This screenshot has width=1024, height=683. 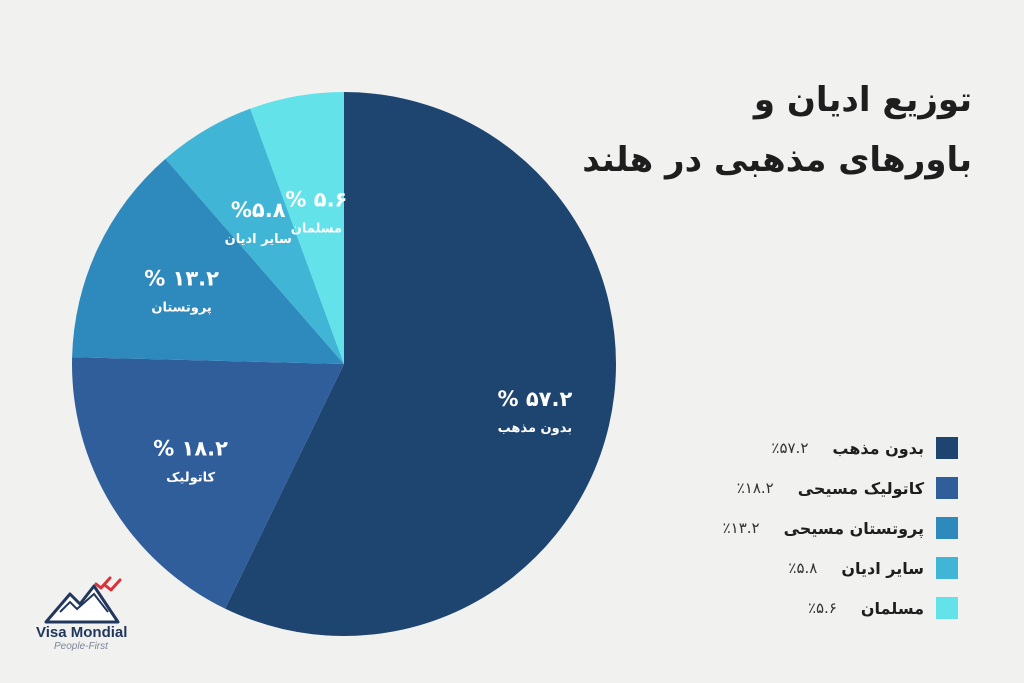 I want to click on chart-title-line-1: توزیع ادیان و, so click(x=862, y=100).